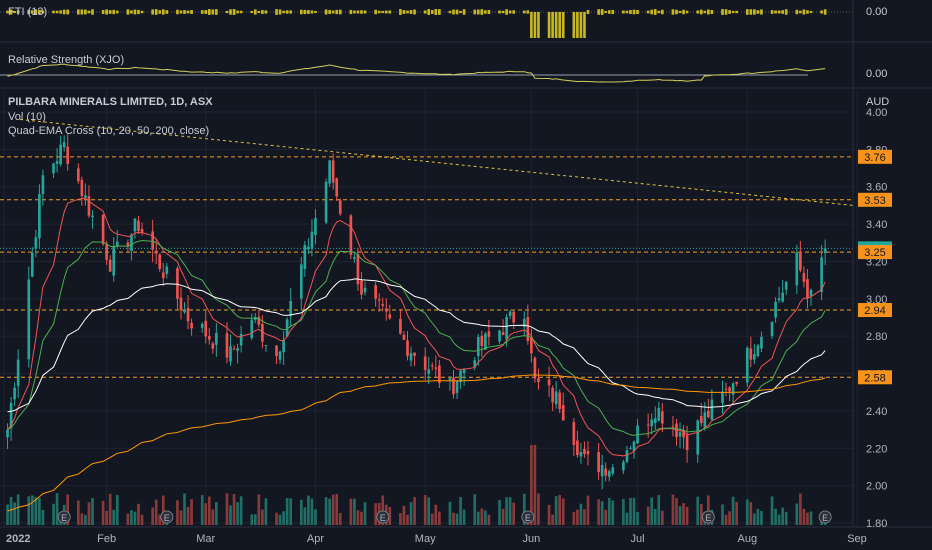 The image size is (932, 550). What do you see at coordinates (109, 131) in the screenshot?
I see `indicator-quad-ema: Quad-EMA Cross (10, 20, 50, 200, close)` at bounding box center [109, 131].